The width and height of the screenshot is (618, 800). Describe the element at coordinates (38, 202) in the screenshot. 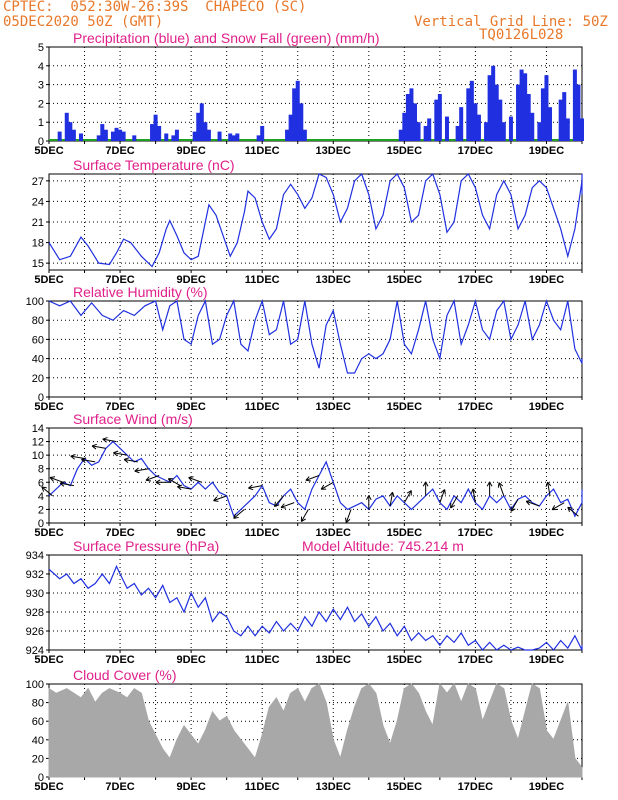

I see `temp-ytick-label: 24` at that location.